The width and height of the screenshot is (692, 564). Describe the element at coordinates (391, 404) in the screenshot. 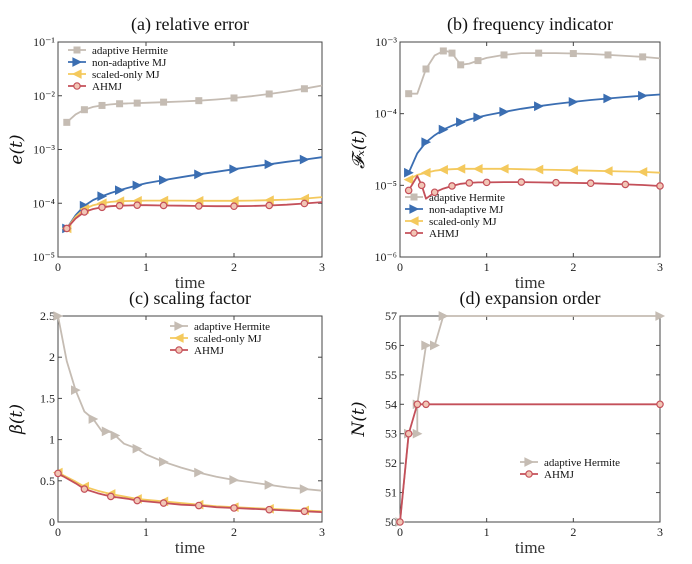

I see `y-tick-label: 54` at that location.